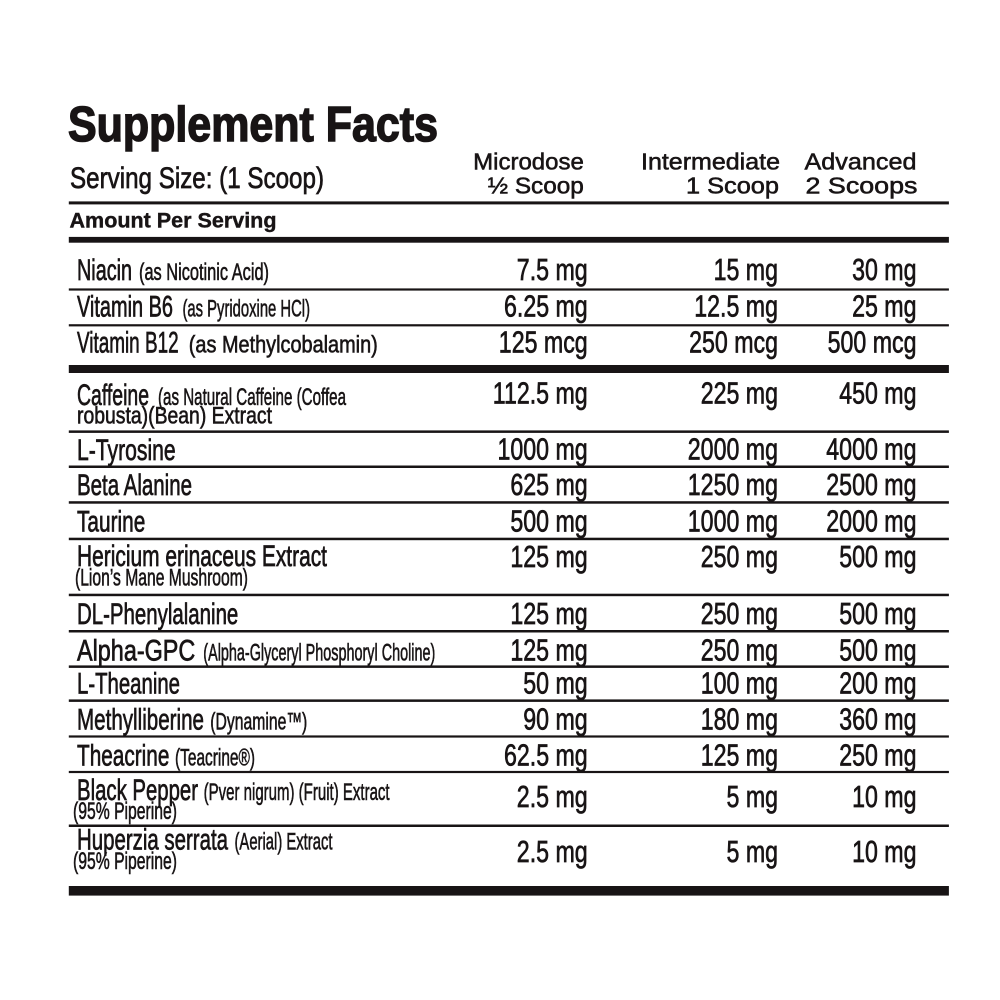  What do you see at coordinates (137, 790) in the screenshot?
I see `svg-text: Black Pepper` at bounding box center [137, 790].